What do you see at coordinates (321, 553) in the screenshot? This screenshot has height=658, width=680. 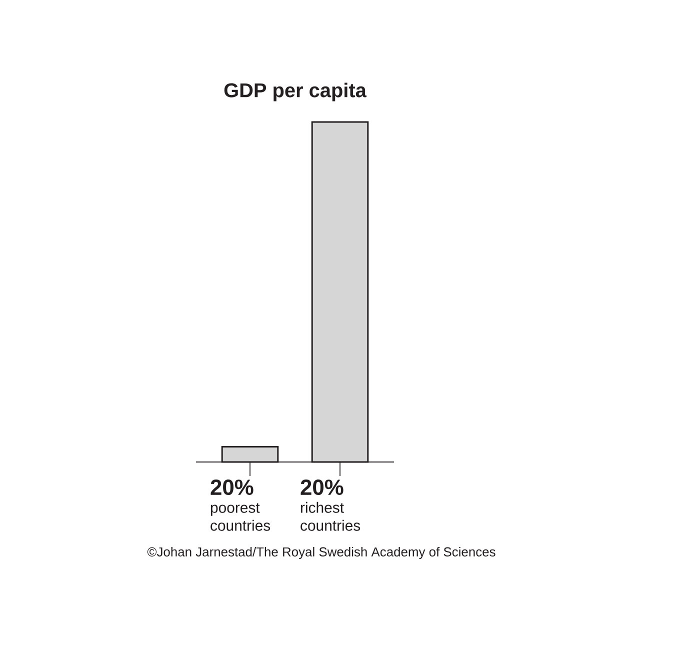 I see `text: ©Johan Jarnestad/The Royal Swedish Academy of Sciences` at bounding box center [321, 553].